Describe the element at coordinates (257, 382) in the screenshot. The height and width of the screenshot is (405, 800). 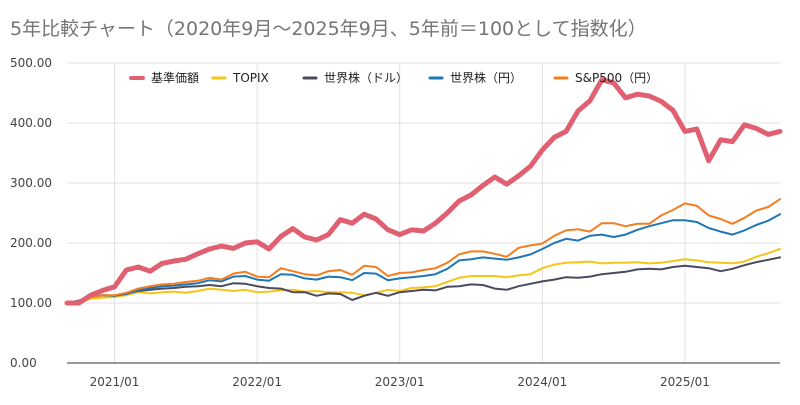
I see `x-tick-label: 2022/01` at that location.